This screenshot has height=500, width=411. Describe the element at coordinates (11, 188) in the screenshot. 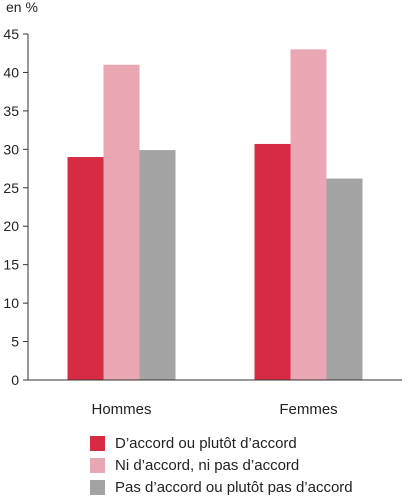

I see `y-tick-label-25: 25` at that location.